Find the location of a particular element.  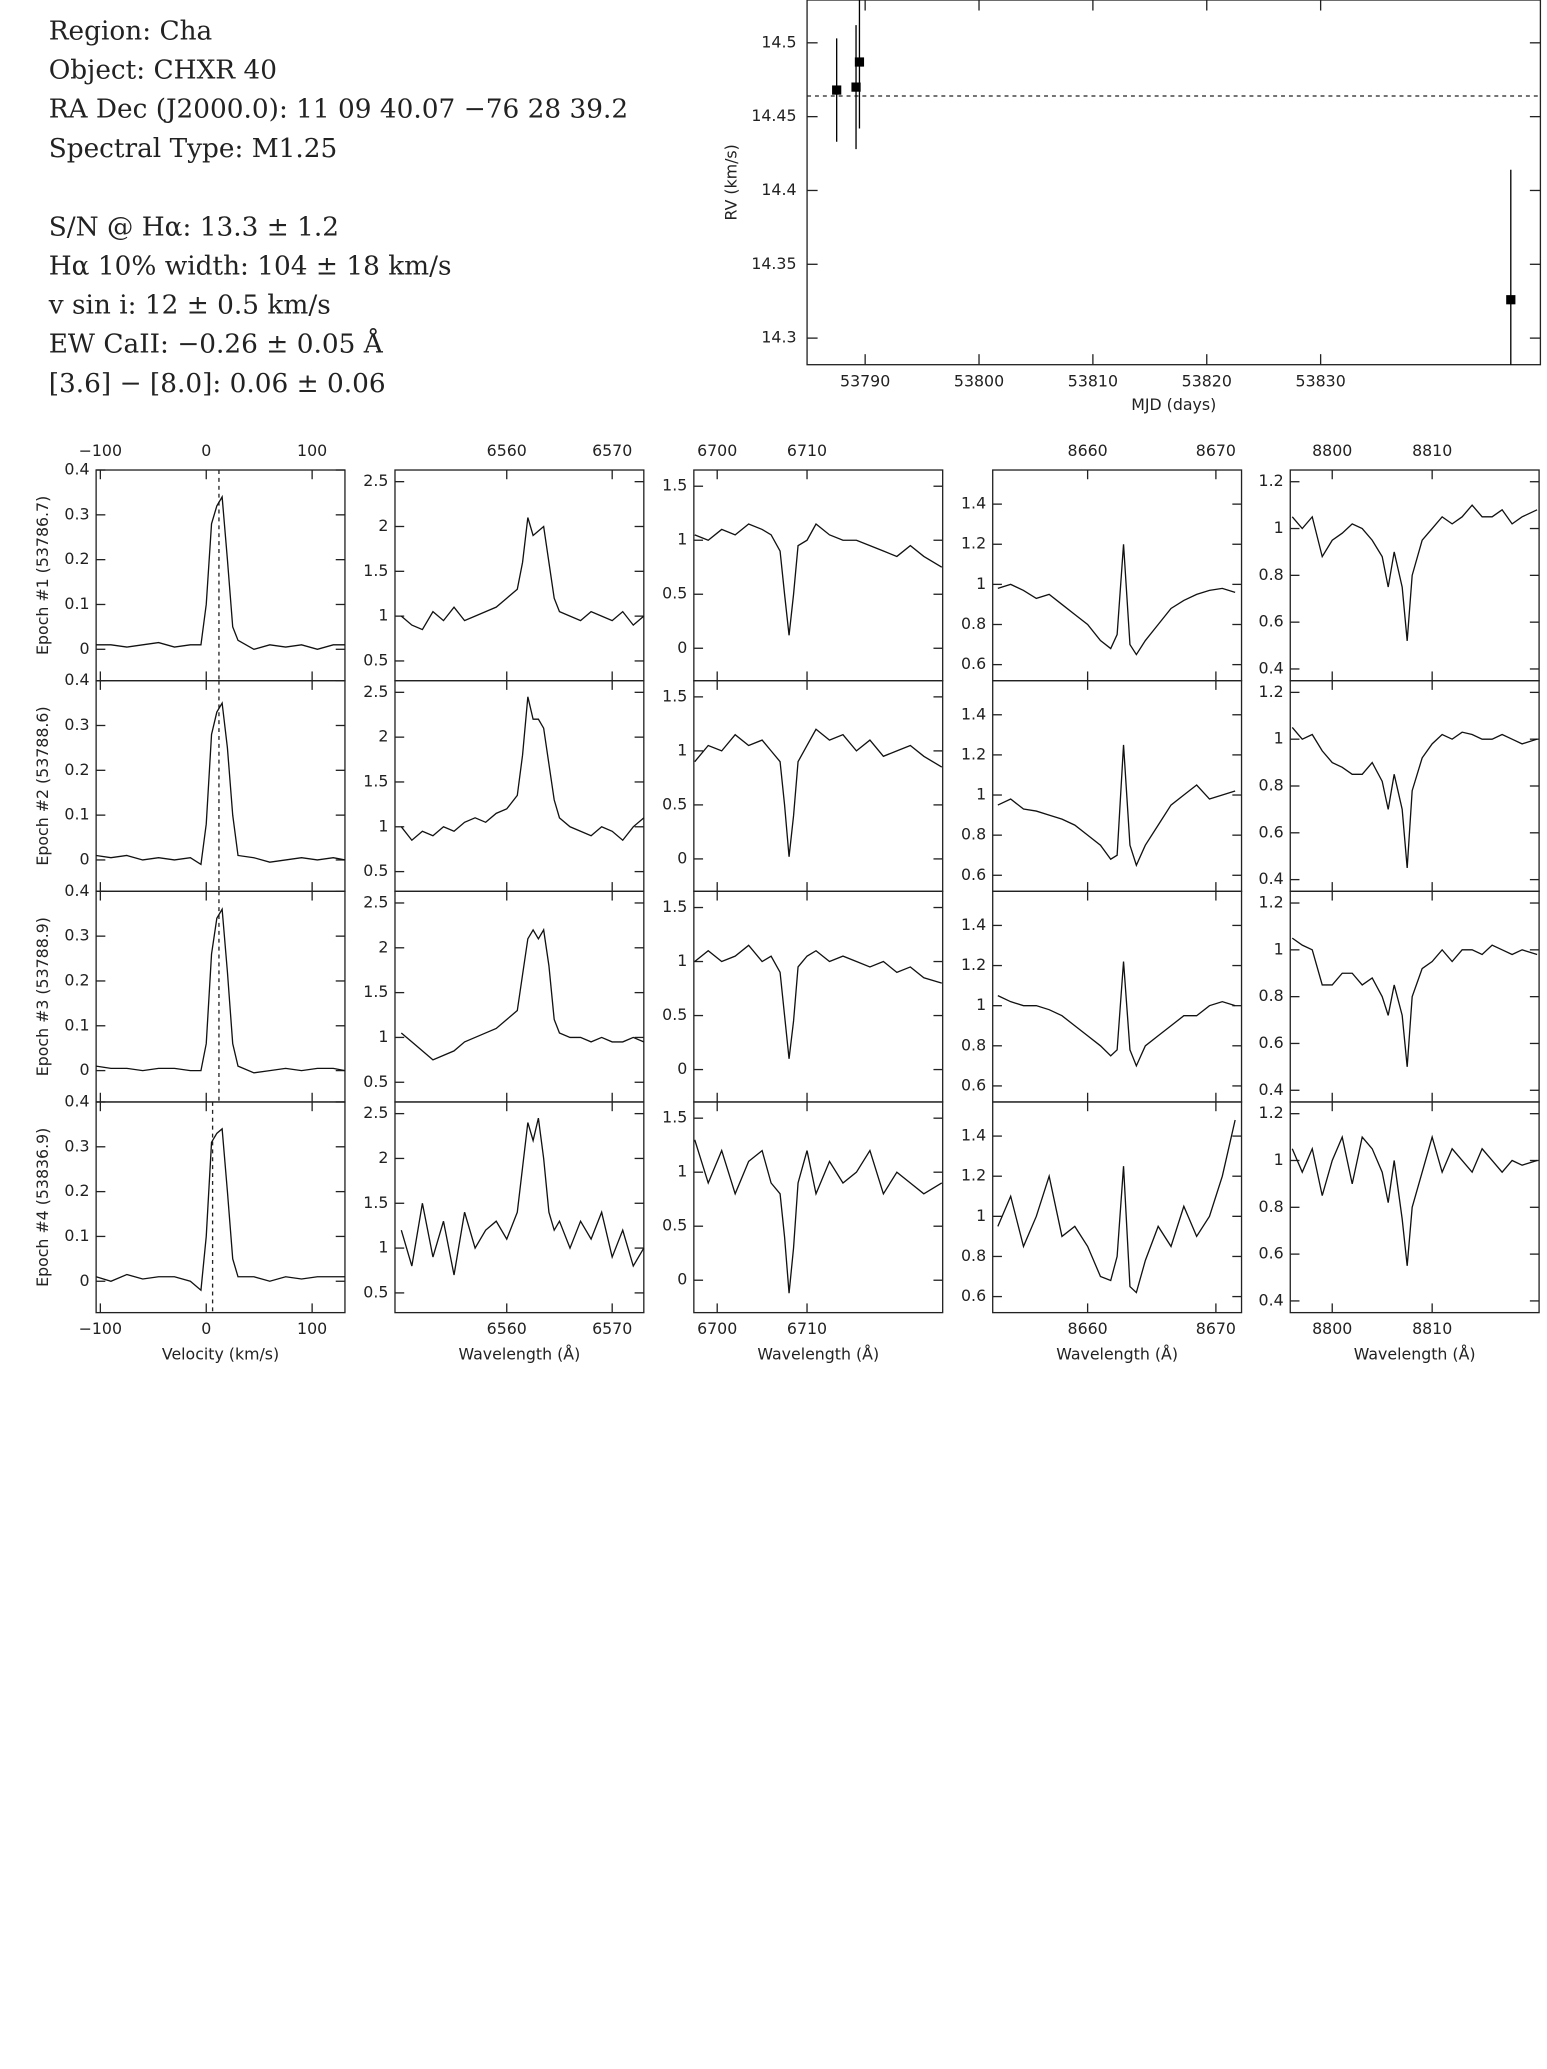

y-tick-label: 14.5 is located at coordinates (778, 41).